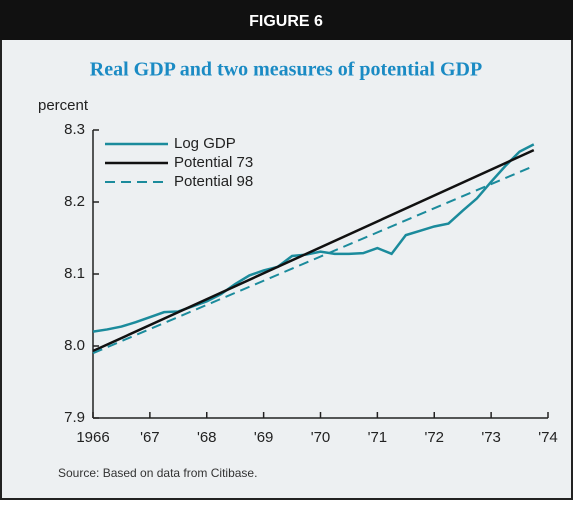 This screenshot has height=505, width=573. Describe the element at coordinates (321, 437) in the screenshot. I see `x-tick-label: '70` at that location.